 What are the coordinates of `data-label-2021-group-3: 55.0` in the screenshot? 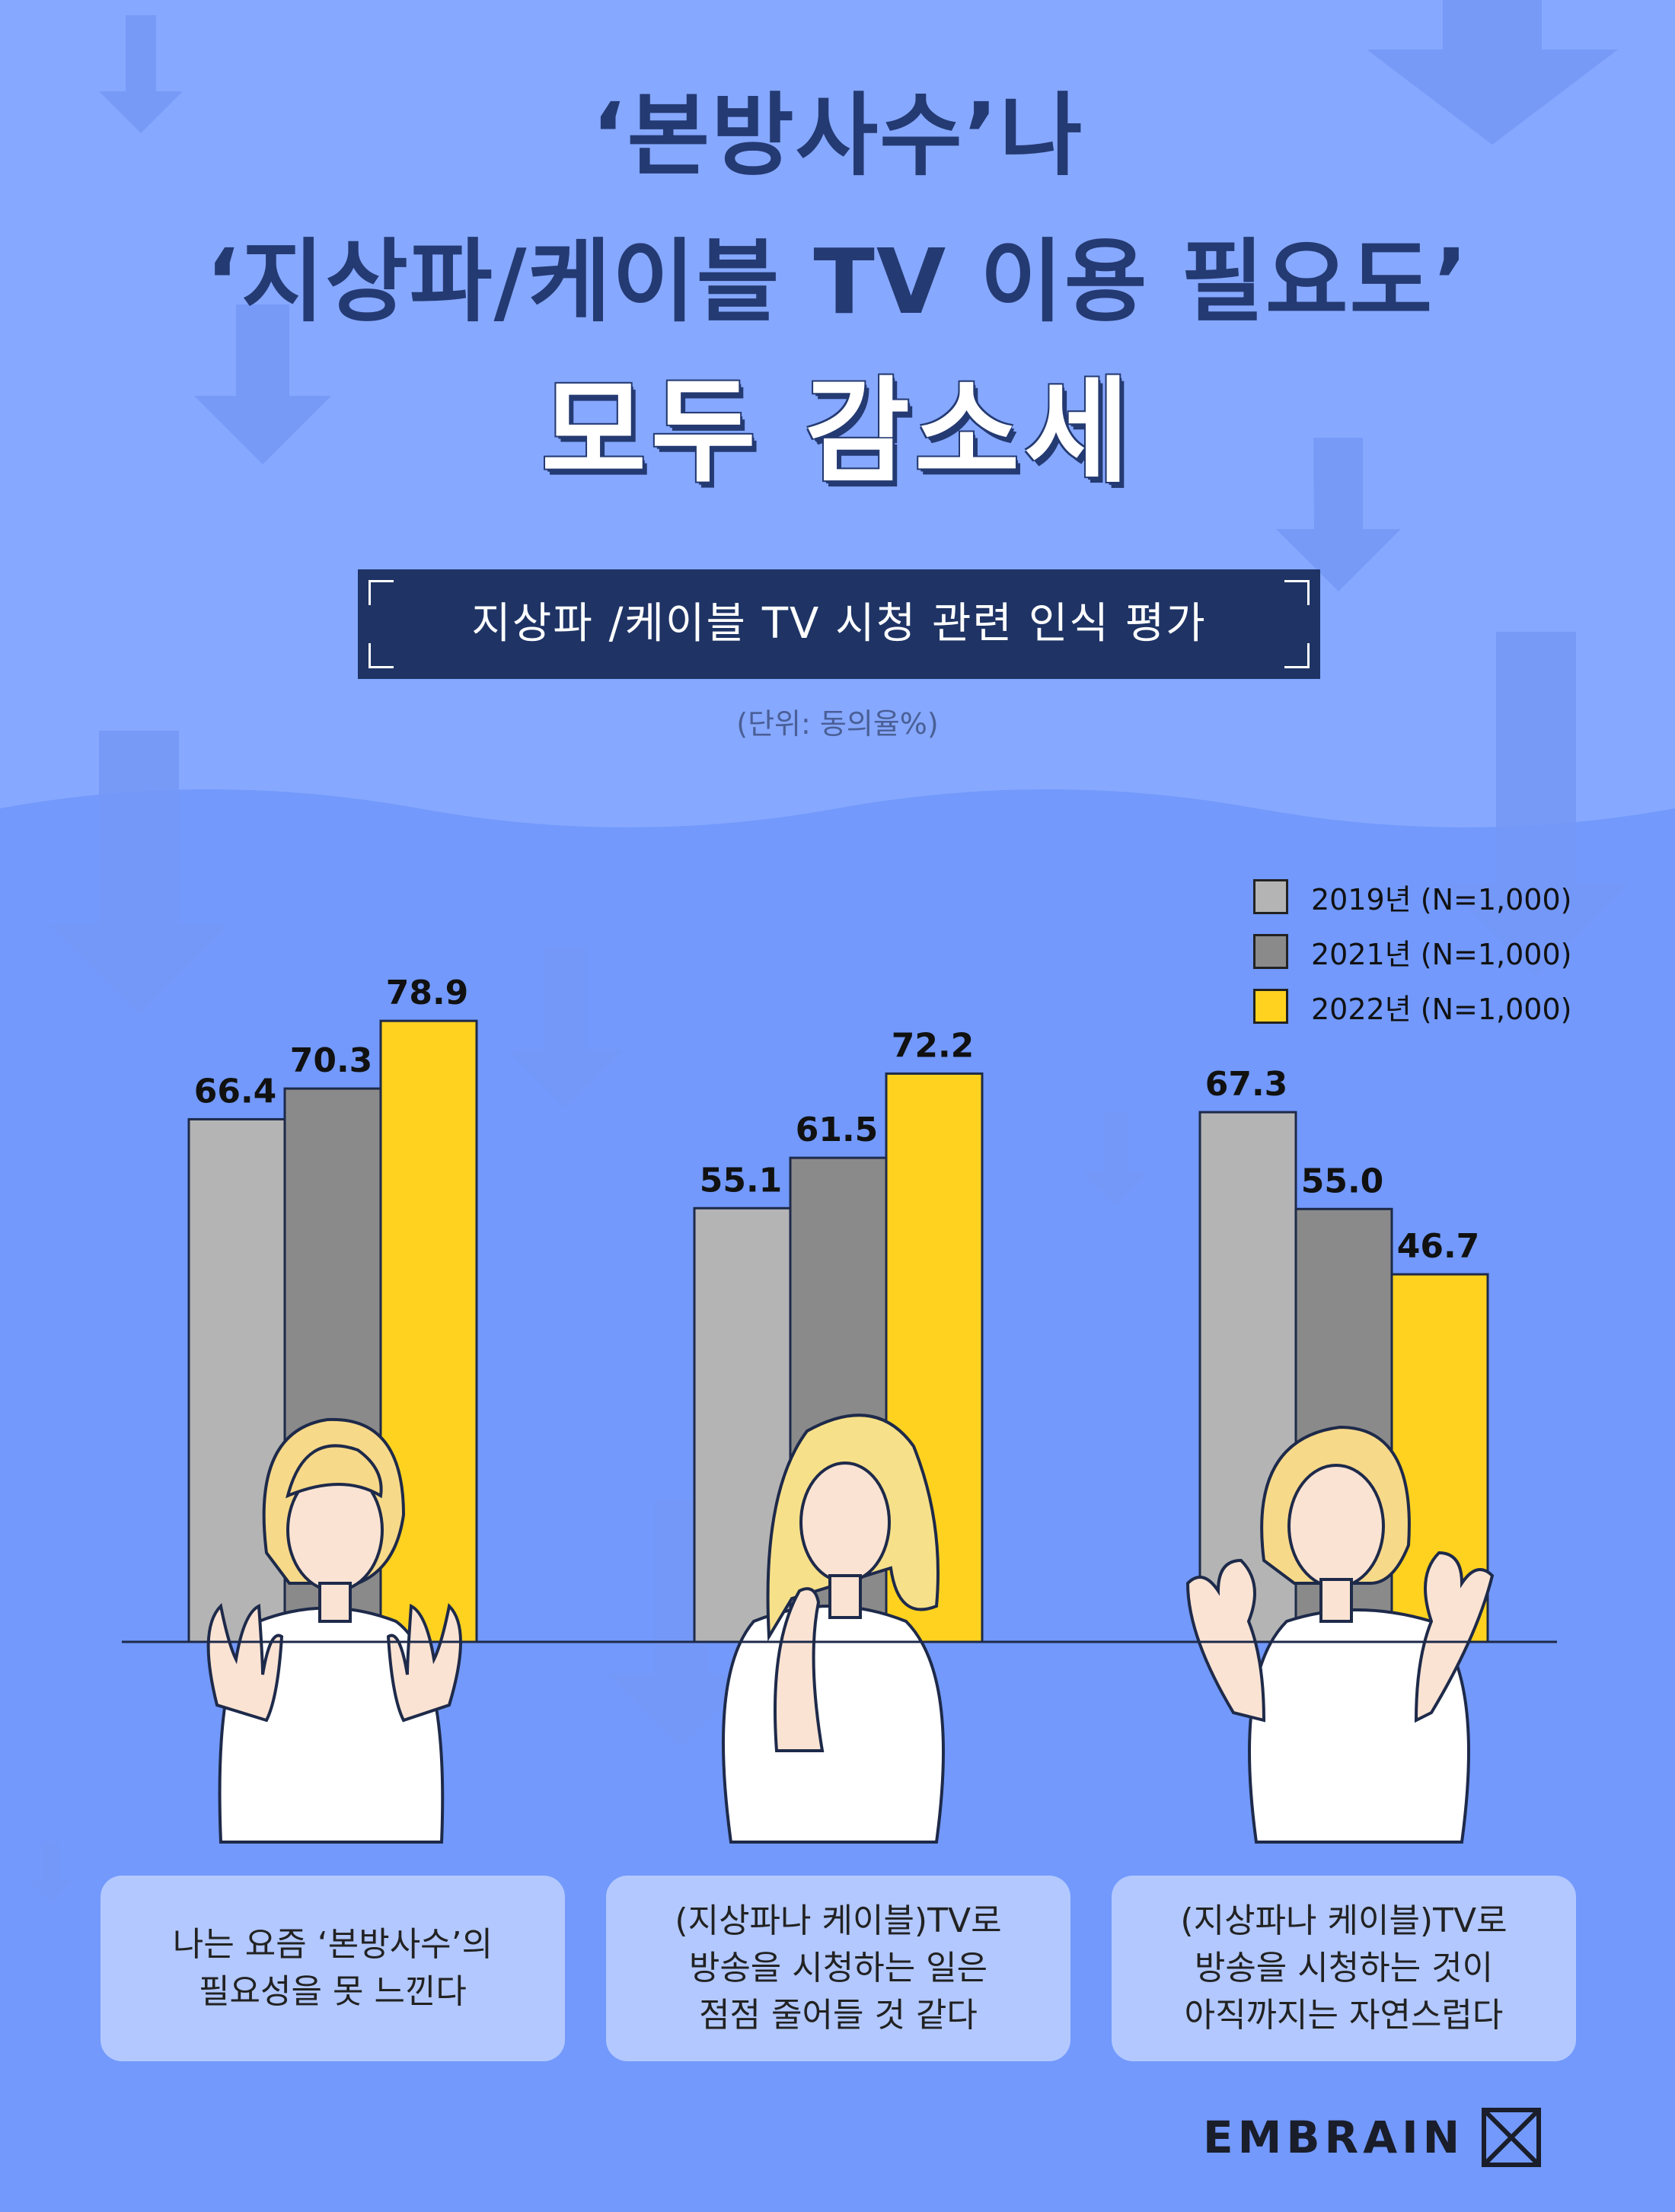 It's located at (1342, 1181).